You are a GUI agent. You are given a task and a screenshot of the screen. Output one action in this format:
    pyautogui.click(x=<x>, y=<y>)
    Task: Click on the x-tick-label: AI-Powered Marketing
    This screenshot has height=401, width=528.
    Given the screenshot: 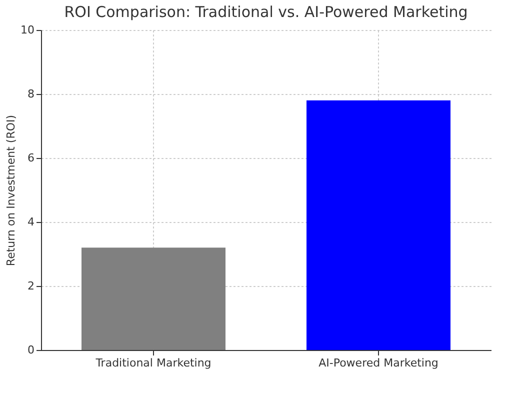 What is the action you would take?
    pyautogui.click(x=378, y=363)
    